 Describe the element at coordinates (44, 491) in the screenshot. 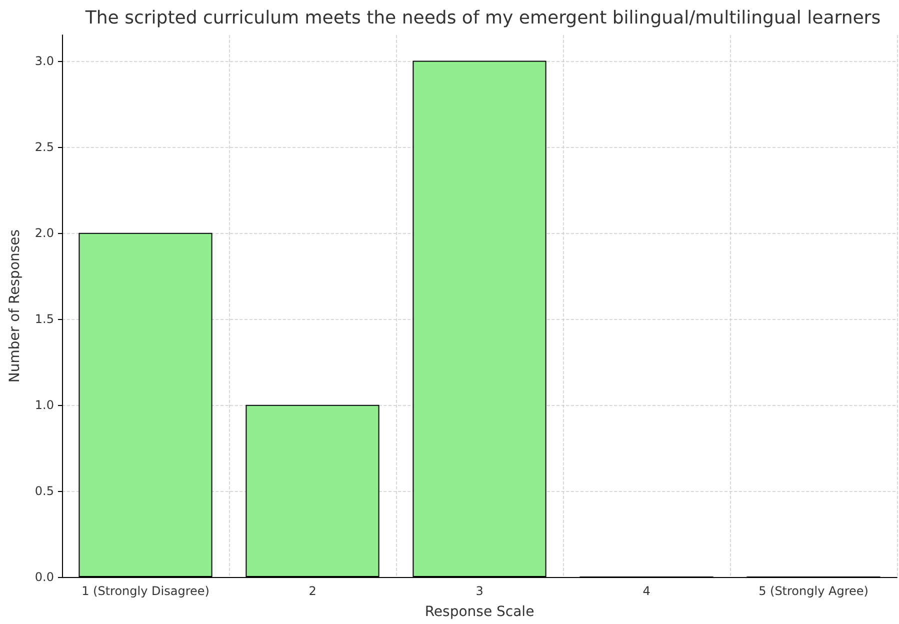

I see `y-tick-label: 0.5` at that location.